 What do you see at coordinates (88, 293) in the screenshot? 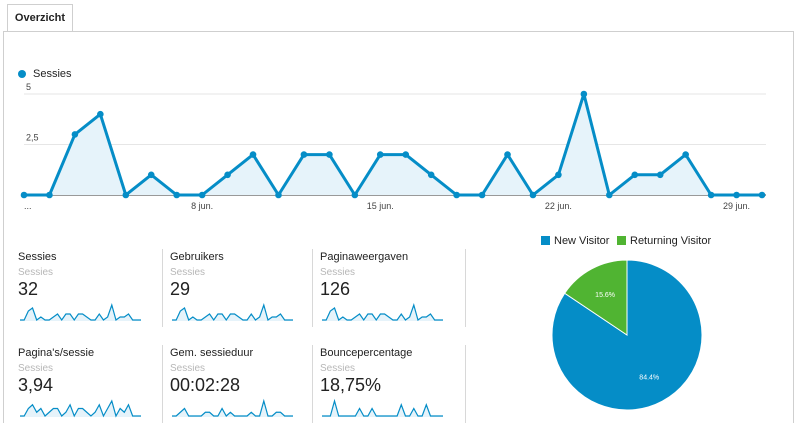
I see `metric-tile: Sessies Sessies 32` at bounding box center [88, 293].